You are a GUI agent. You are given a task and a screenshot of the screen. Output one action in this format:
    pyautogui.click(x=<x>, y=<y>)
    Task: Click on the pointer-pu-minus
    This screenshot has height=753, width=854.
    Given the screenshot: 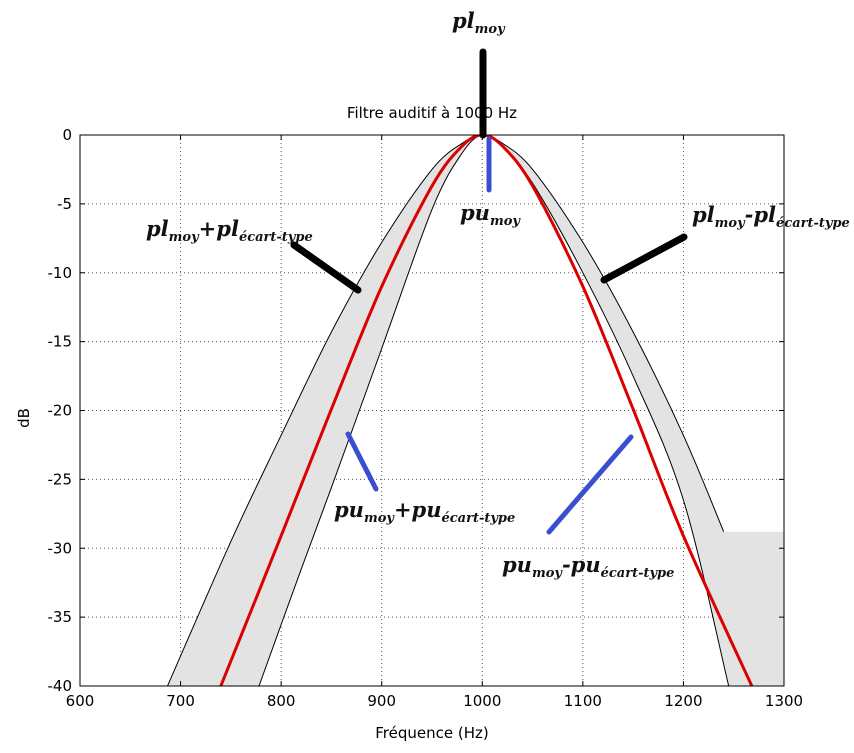 What is the action you would take?
    pyautogui.click(x=590, y=484)
    